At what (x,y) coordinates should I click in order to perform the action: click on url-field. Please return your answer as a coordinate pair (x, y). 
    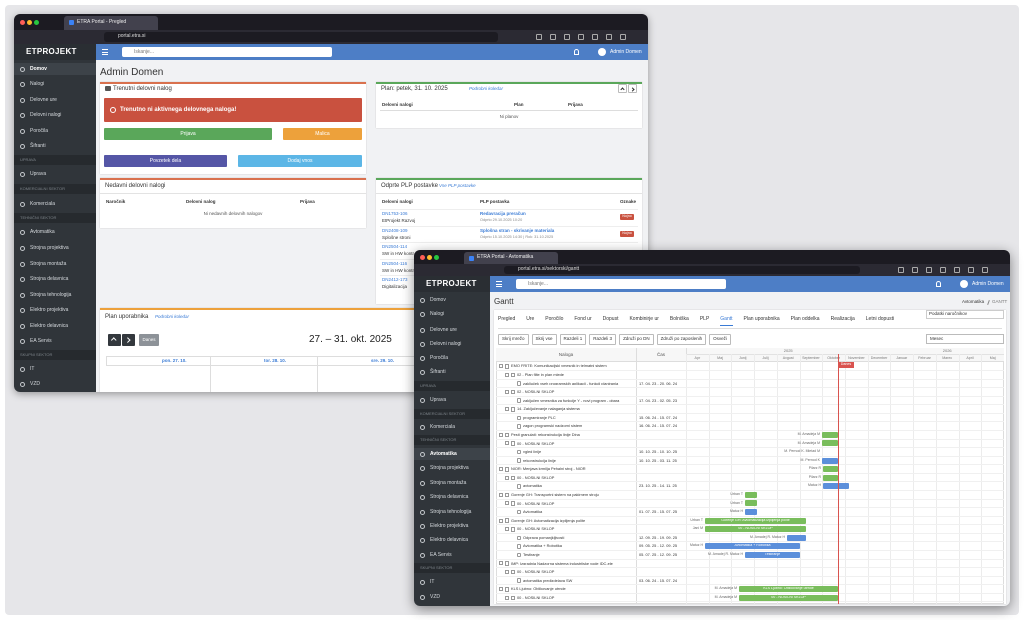
    Looking at the image, I should click on (682, 270).